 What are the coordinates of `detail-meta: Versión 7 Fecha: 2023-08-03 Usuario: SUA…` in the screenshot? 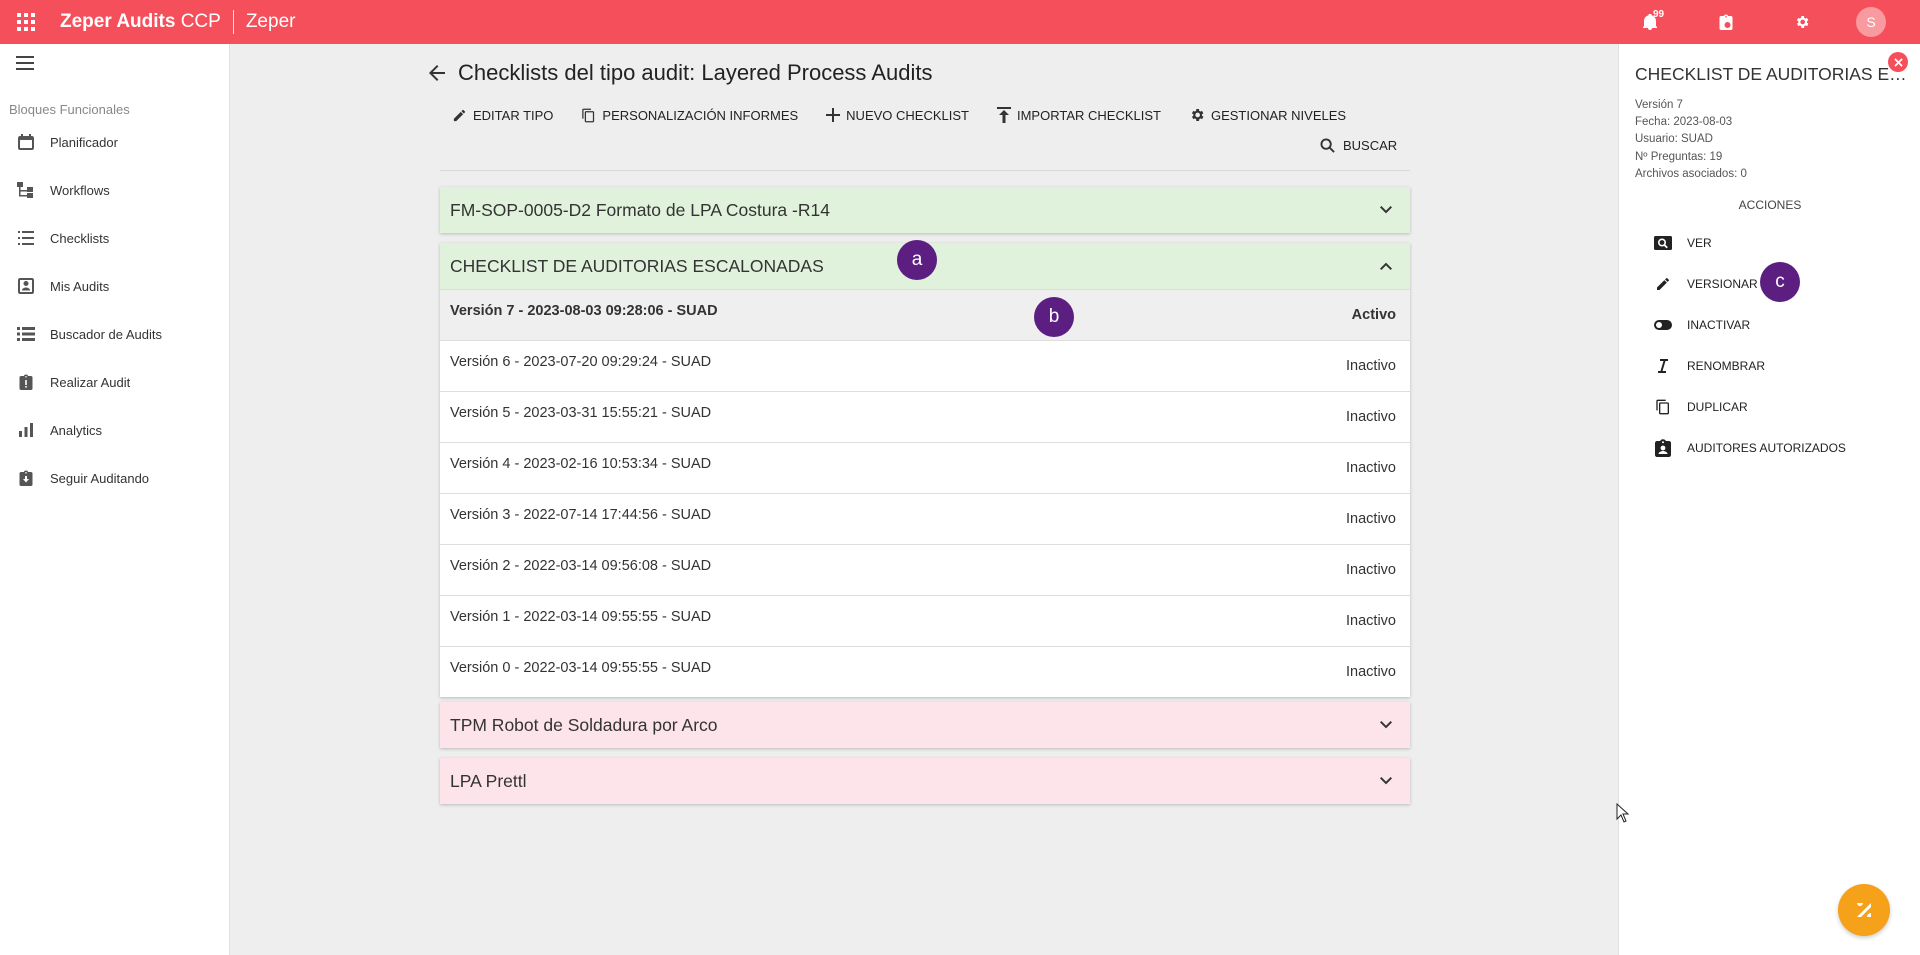 It's located at (1691, 140).